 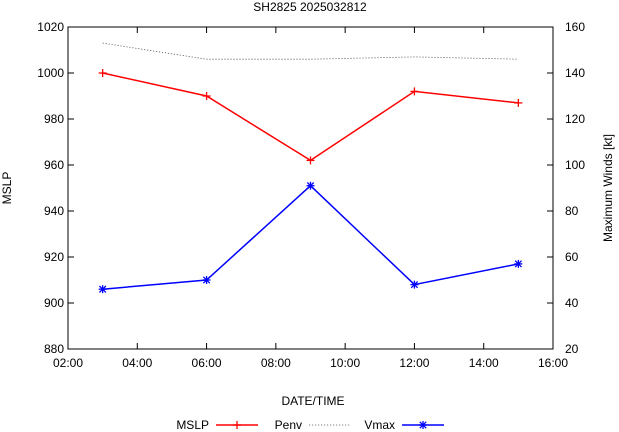 What do you see at coordinates (575, 27) in the screenshot?
I see `y2-tick-label: 160` at bounding box center [575, 27].